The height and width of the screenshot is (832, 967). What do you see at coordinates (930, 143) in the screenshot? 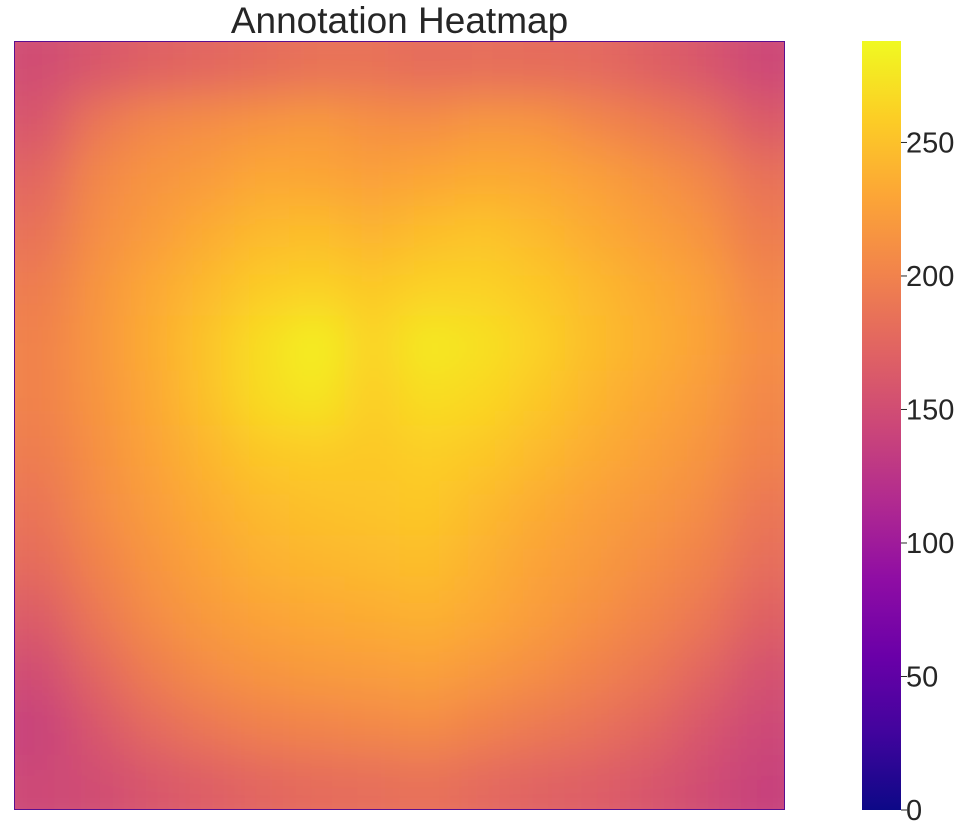
I see `colorbar-tick-label: 250` at bounding box center [930, 143].